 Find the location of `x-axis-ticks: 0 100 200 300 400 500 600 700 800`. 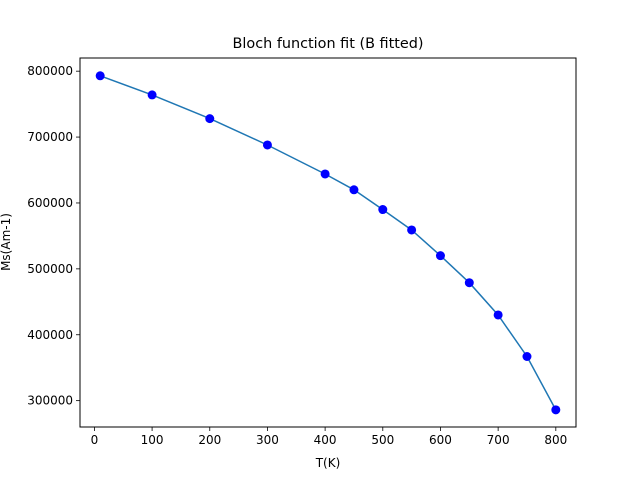

x-axis-ticks: 0 100 200 300 400 500 600 700 800 is located at coordinates (329, 437).